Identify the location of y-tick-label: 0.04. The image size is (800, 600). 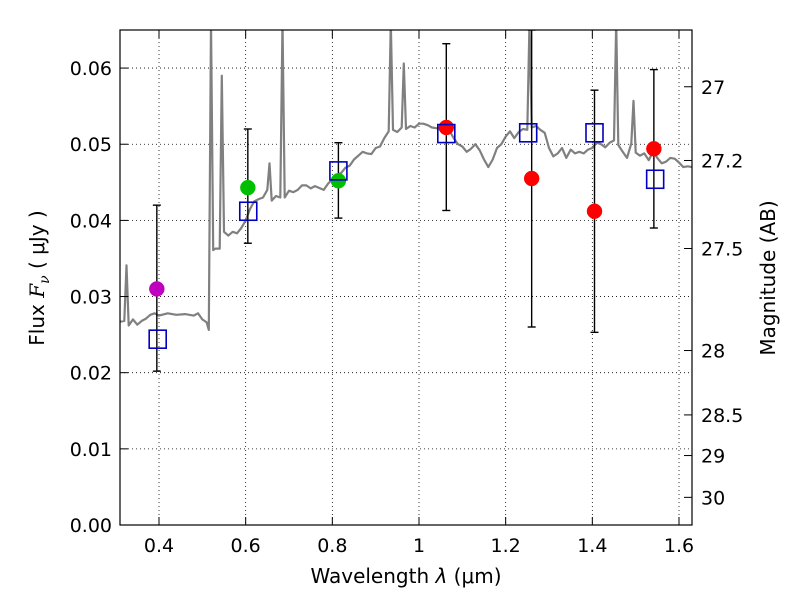
(91, 221).